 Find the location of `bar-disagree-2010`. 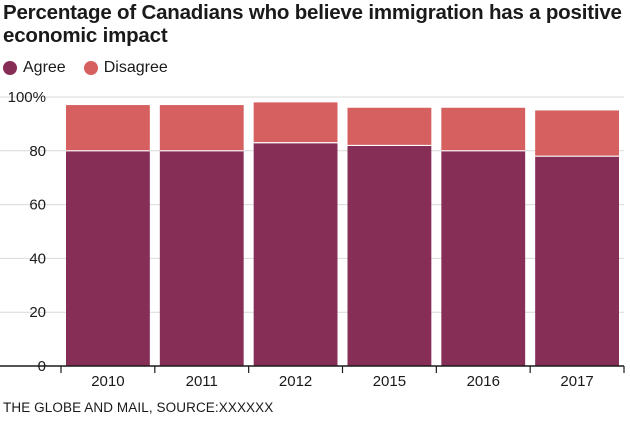

bar-disagree-2010 is located at coordinates (108, 128).